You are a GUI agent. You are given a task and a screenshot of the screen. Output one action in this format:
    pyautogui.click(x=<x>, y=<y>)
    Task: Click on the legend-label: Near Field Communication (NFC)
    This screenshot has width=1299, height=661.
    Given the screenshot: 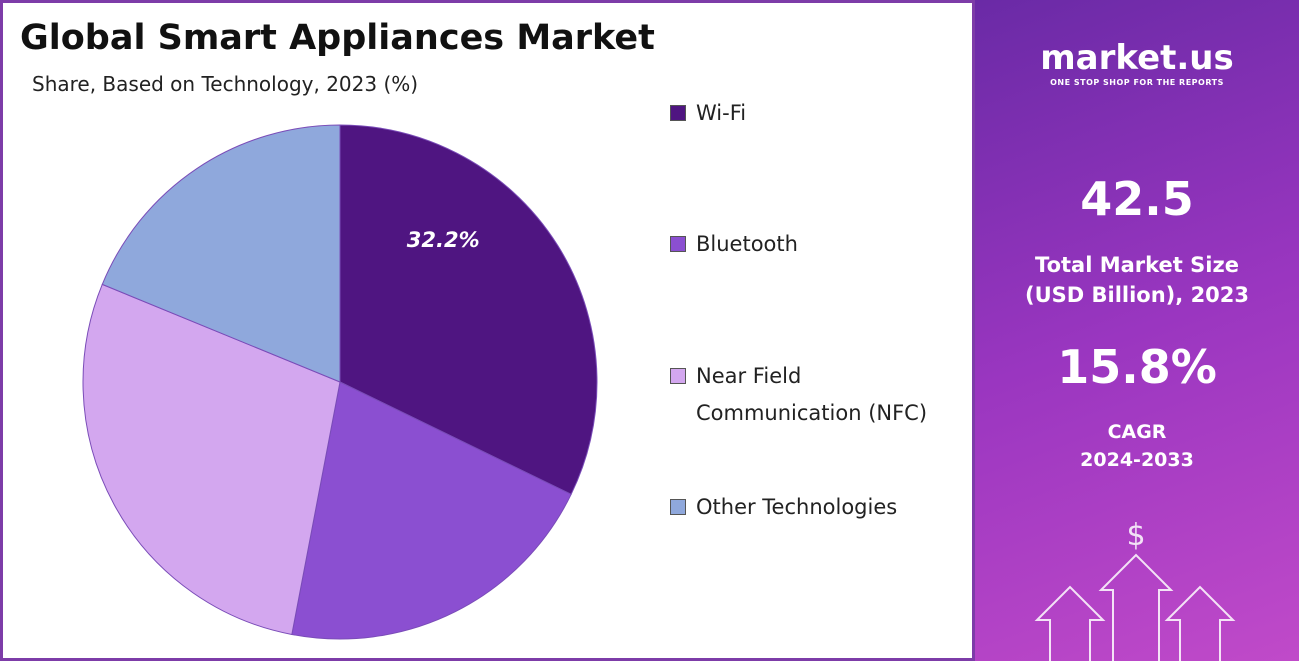 What is the action you would take?
    pyautogui.click(x=812, y=394)
    